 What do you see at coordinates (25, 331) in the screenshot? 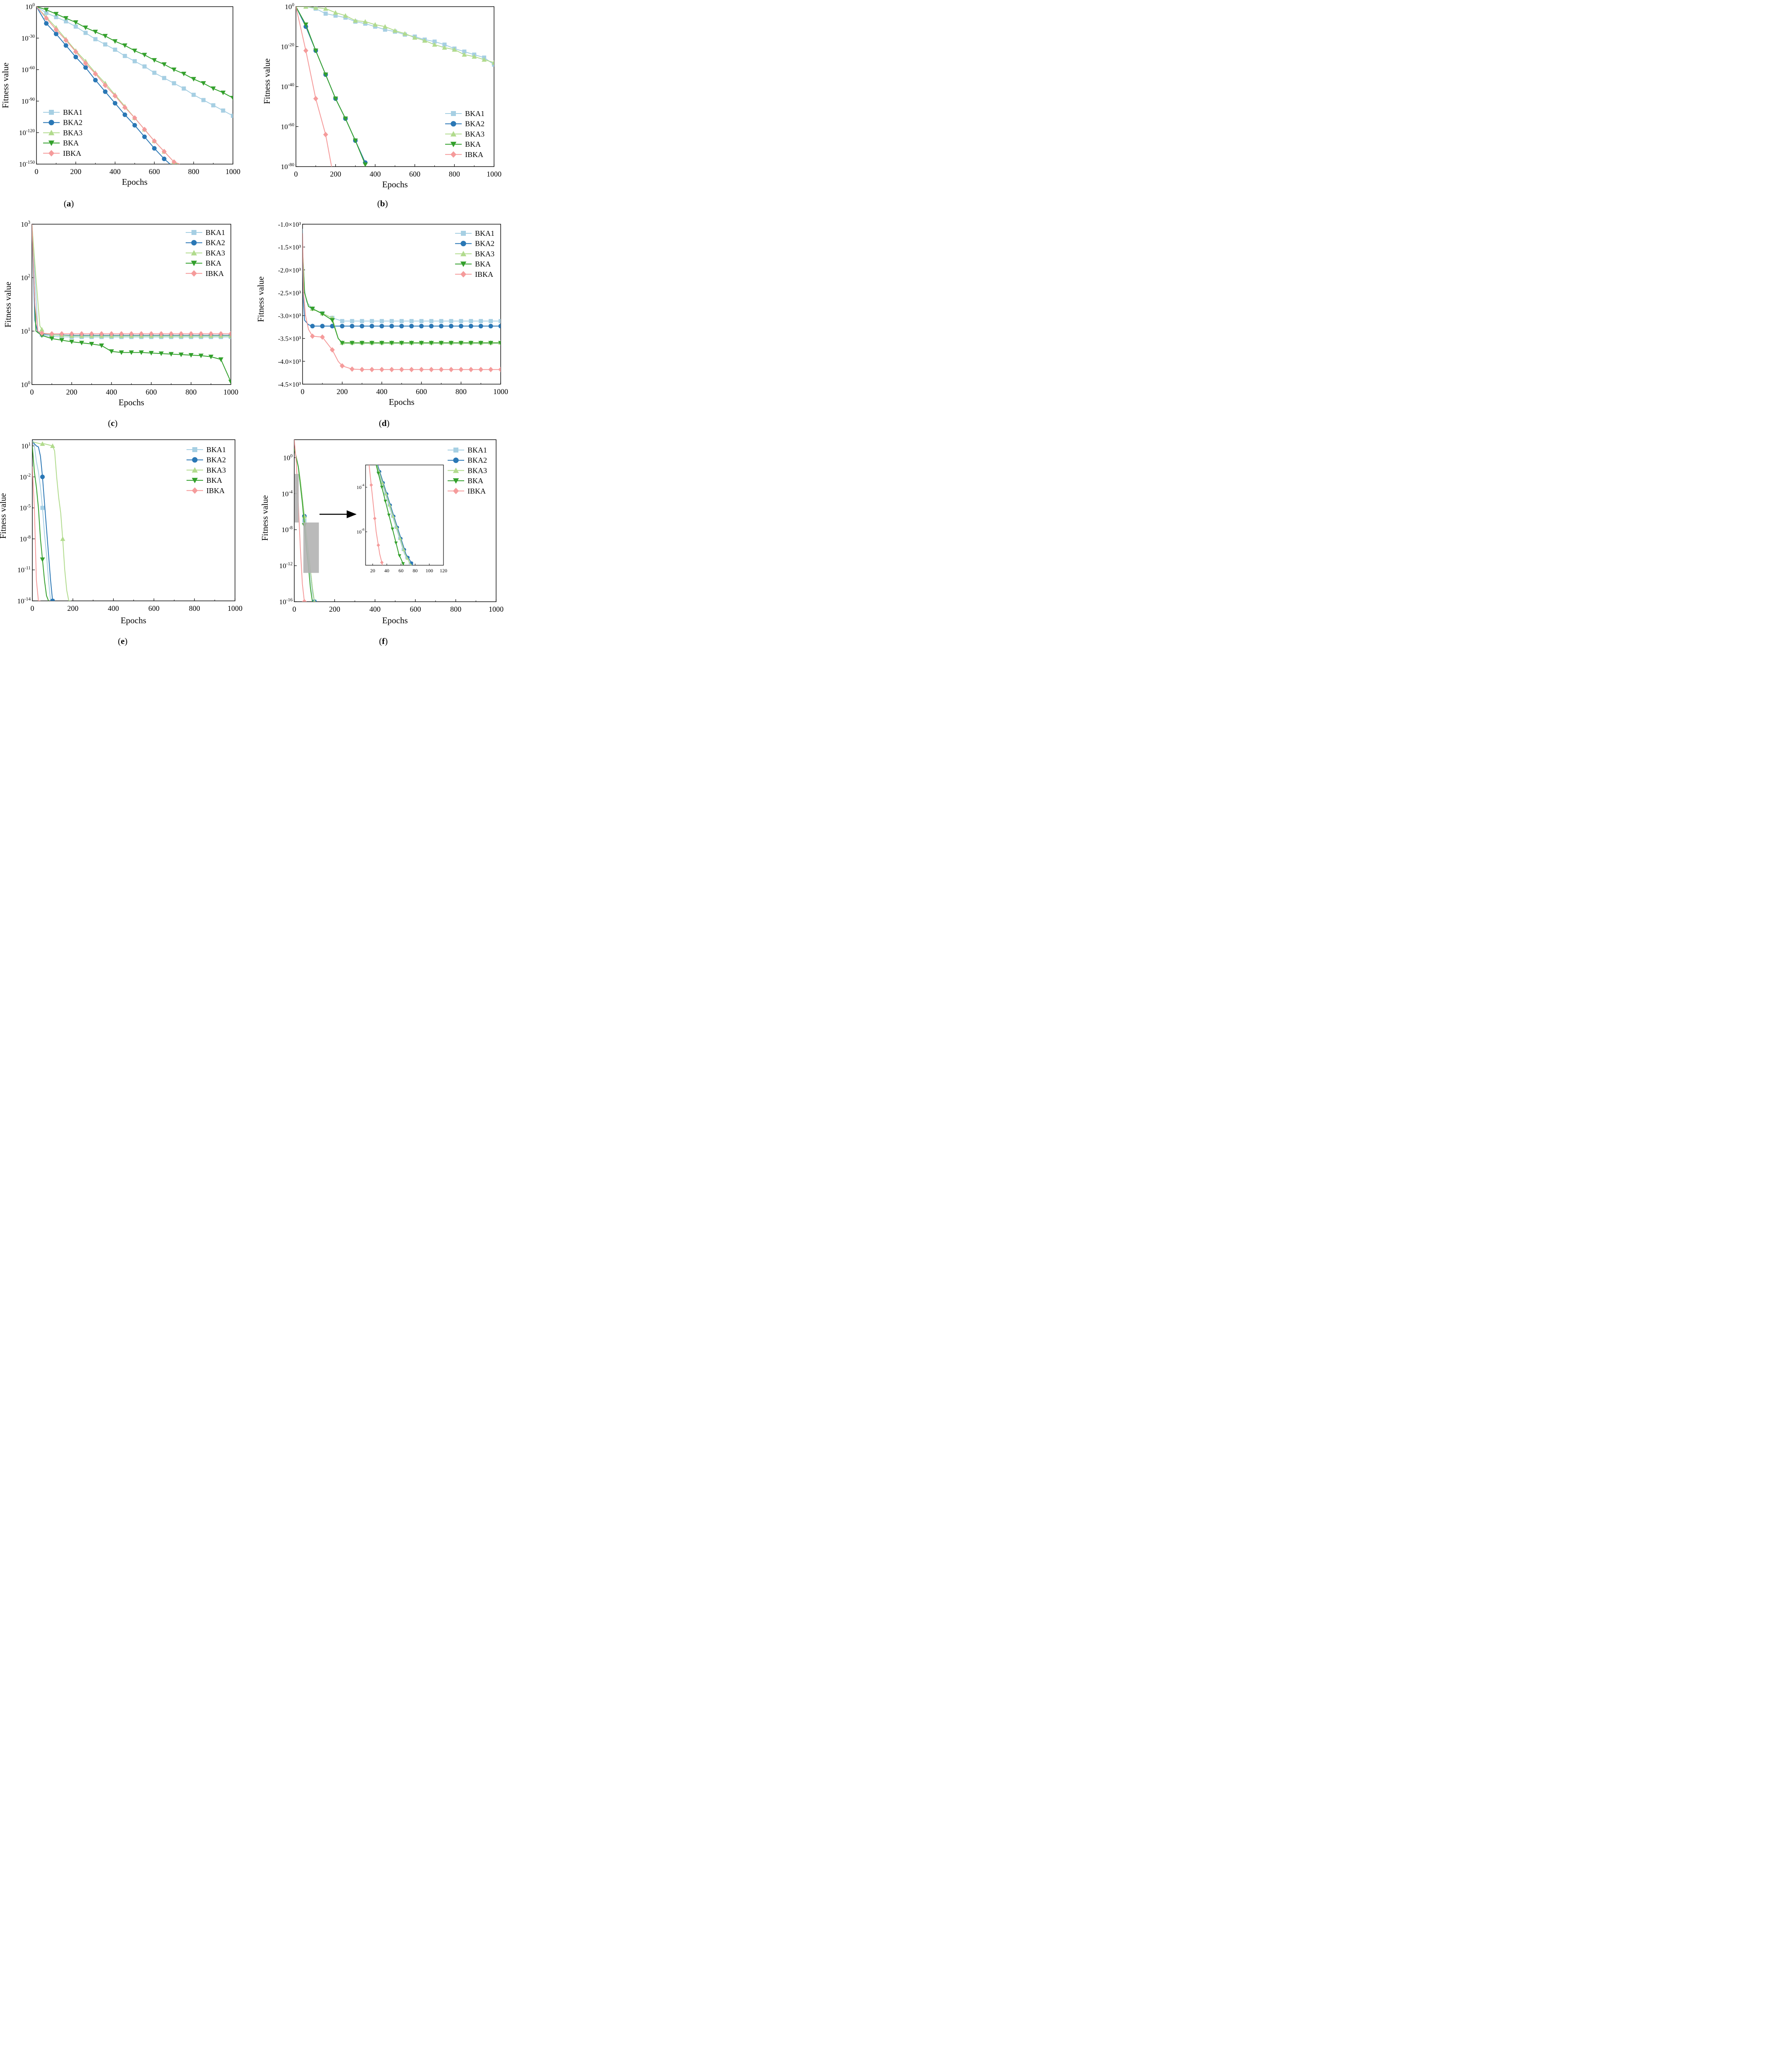
I see `y-tick-label: 10¹` at bounding box center [25, 331].